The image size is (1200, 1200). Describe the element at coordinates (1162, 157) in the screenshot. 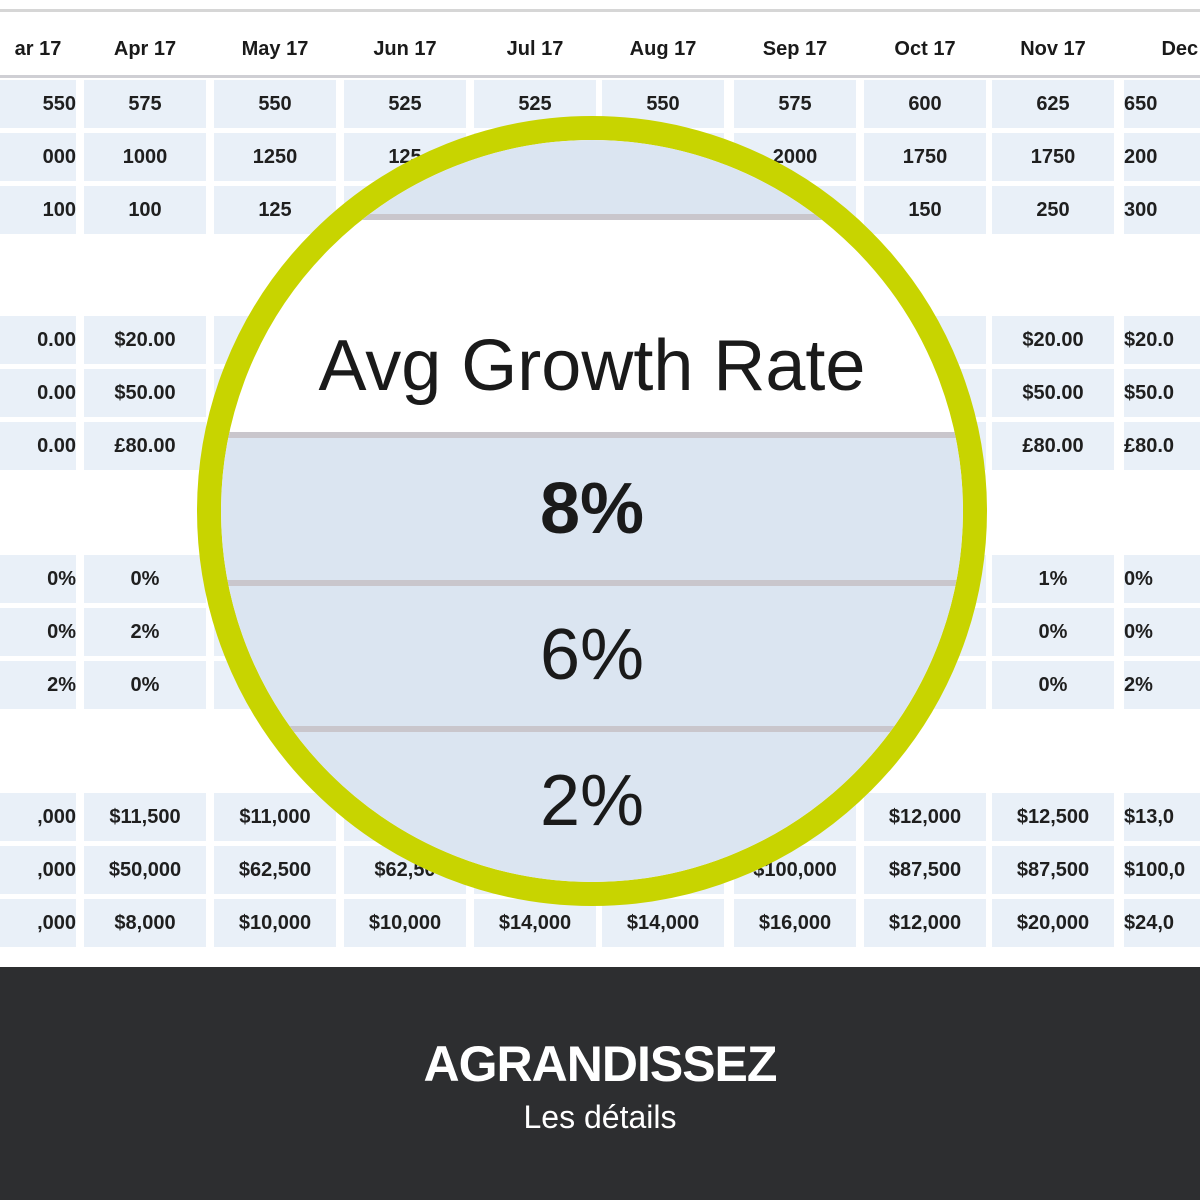

I see `table-cell: 200` at that location.